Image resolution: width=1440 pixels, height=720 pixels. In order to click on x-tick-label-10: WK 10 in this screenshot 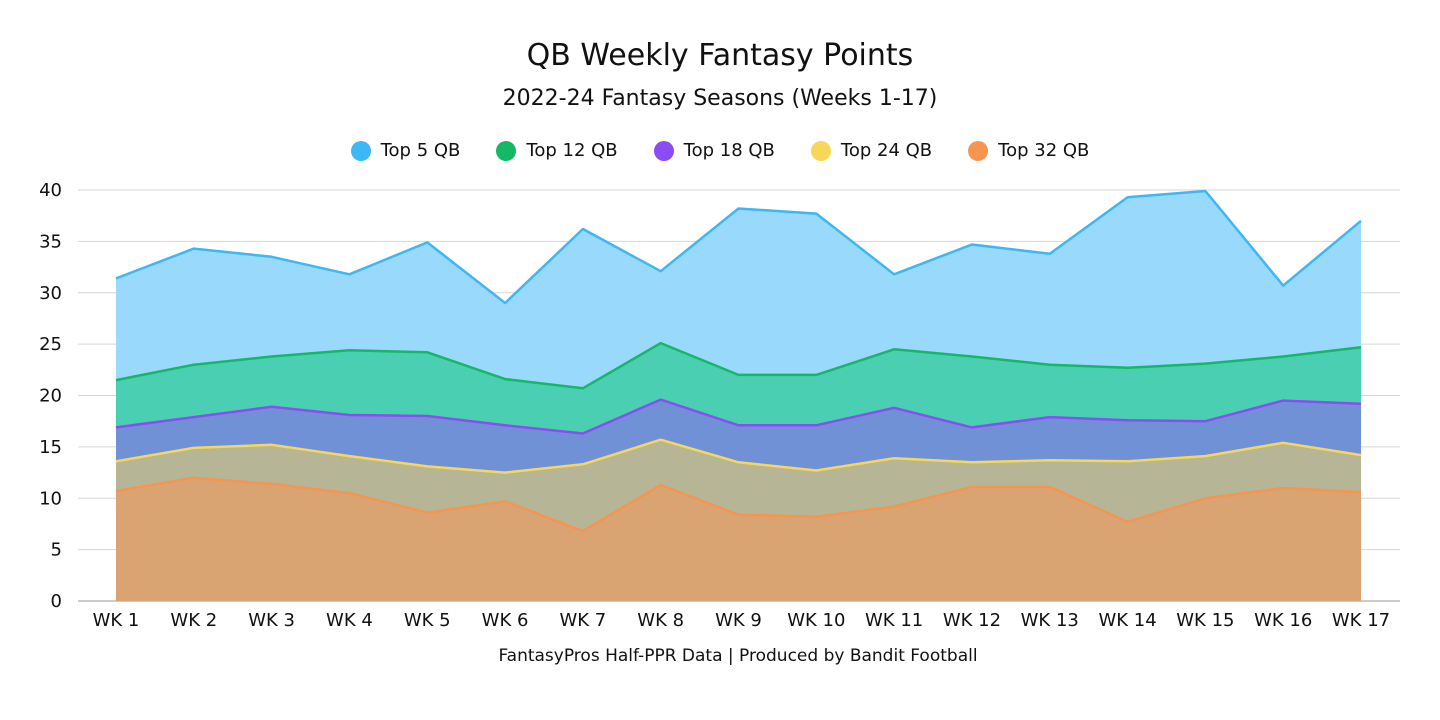, I will do `click(816, 620)`.